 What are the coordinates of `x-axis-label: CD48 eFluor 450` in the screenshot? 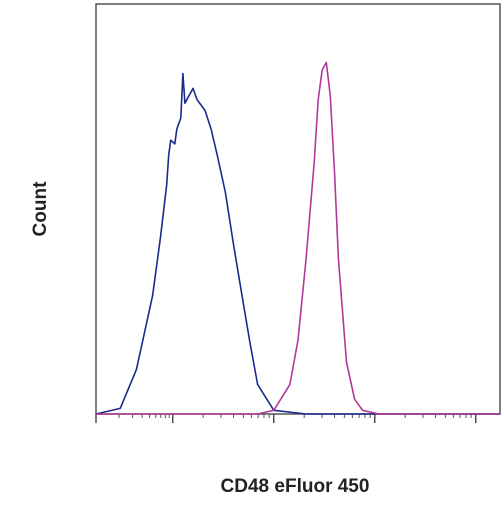 It's located at (295, 486).